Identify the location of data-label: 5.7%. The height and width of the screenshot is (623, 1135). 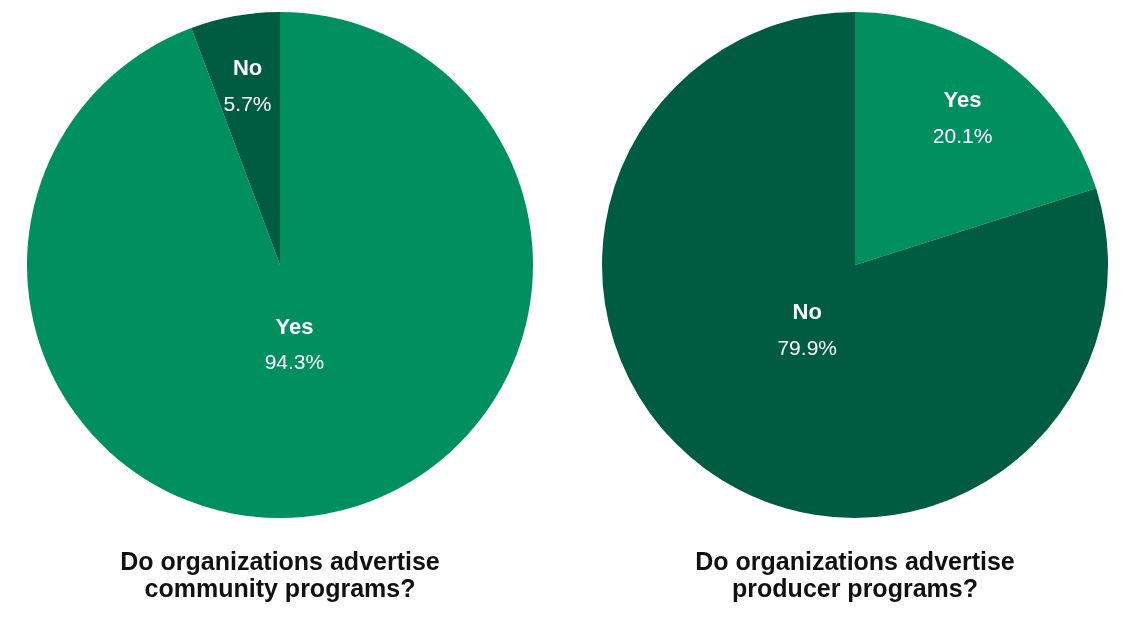
(247, 103).